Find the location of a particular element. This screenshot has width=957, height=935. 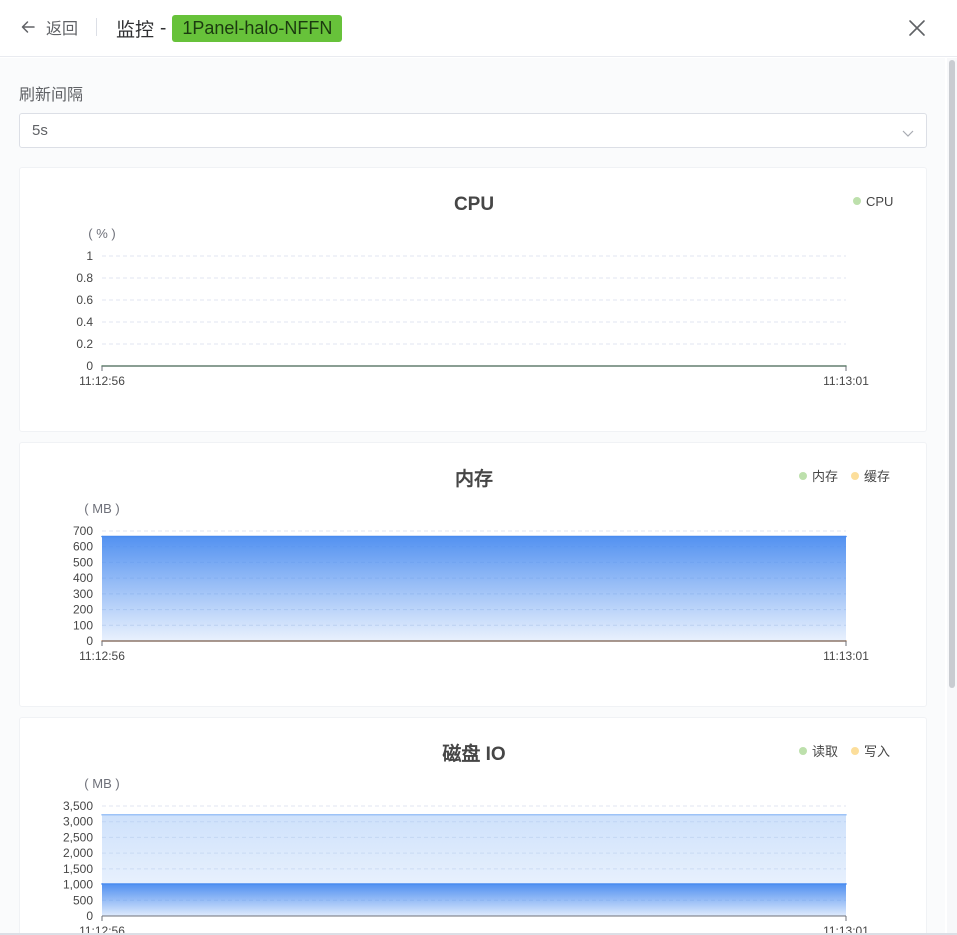

legend-label: 缓存 is located at coordinates (877, 476).